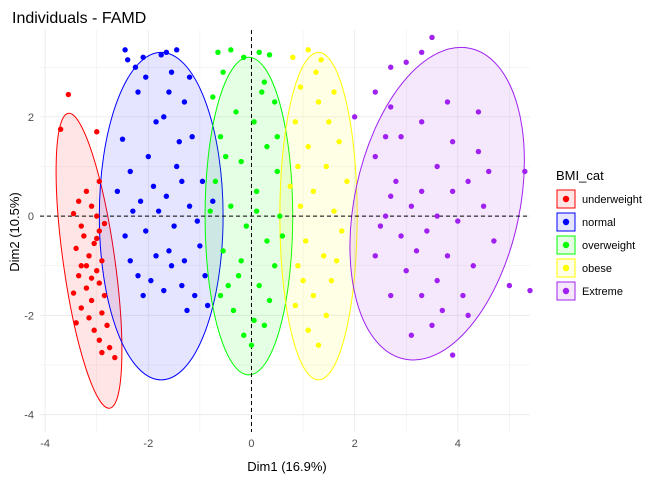 This screenshot has height=480, width=672. What do you see at coordinates (355, 444) in the screenshot?
I see `x-tick-label: 2` at bounding box center [355, 444].